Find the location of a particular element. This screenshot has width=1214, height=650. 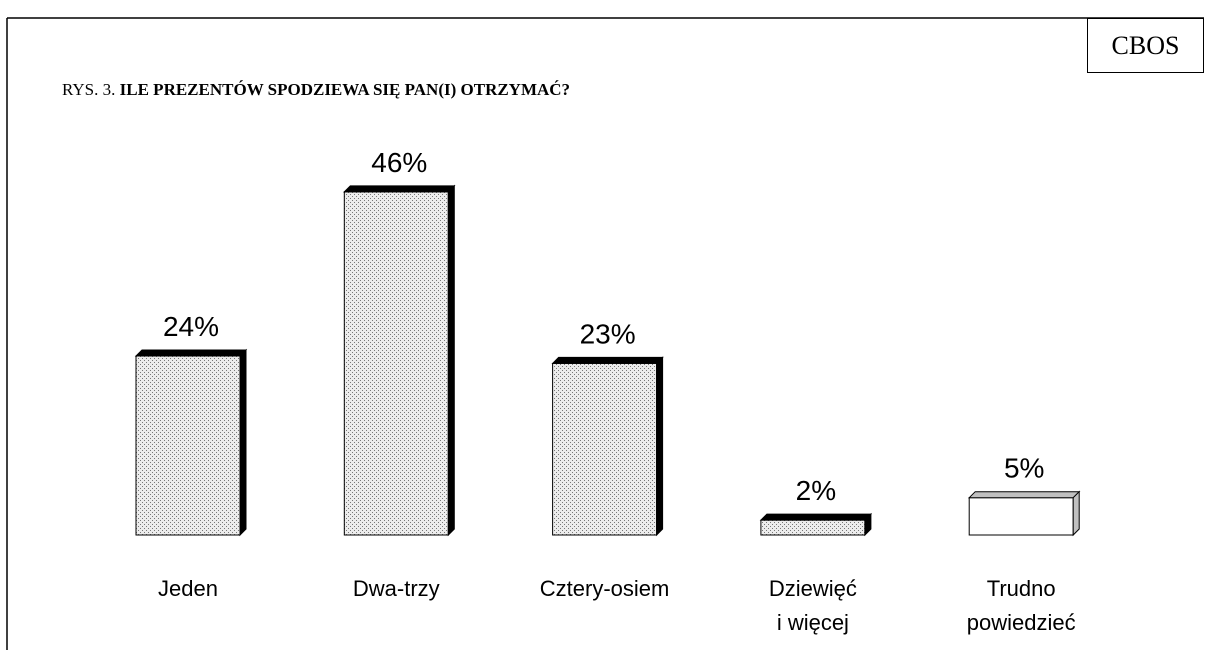

value-label: 24% is located at coordinates (191, 326).